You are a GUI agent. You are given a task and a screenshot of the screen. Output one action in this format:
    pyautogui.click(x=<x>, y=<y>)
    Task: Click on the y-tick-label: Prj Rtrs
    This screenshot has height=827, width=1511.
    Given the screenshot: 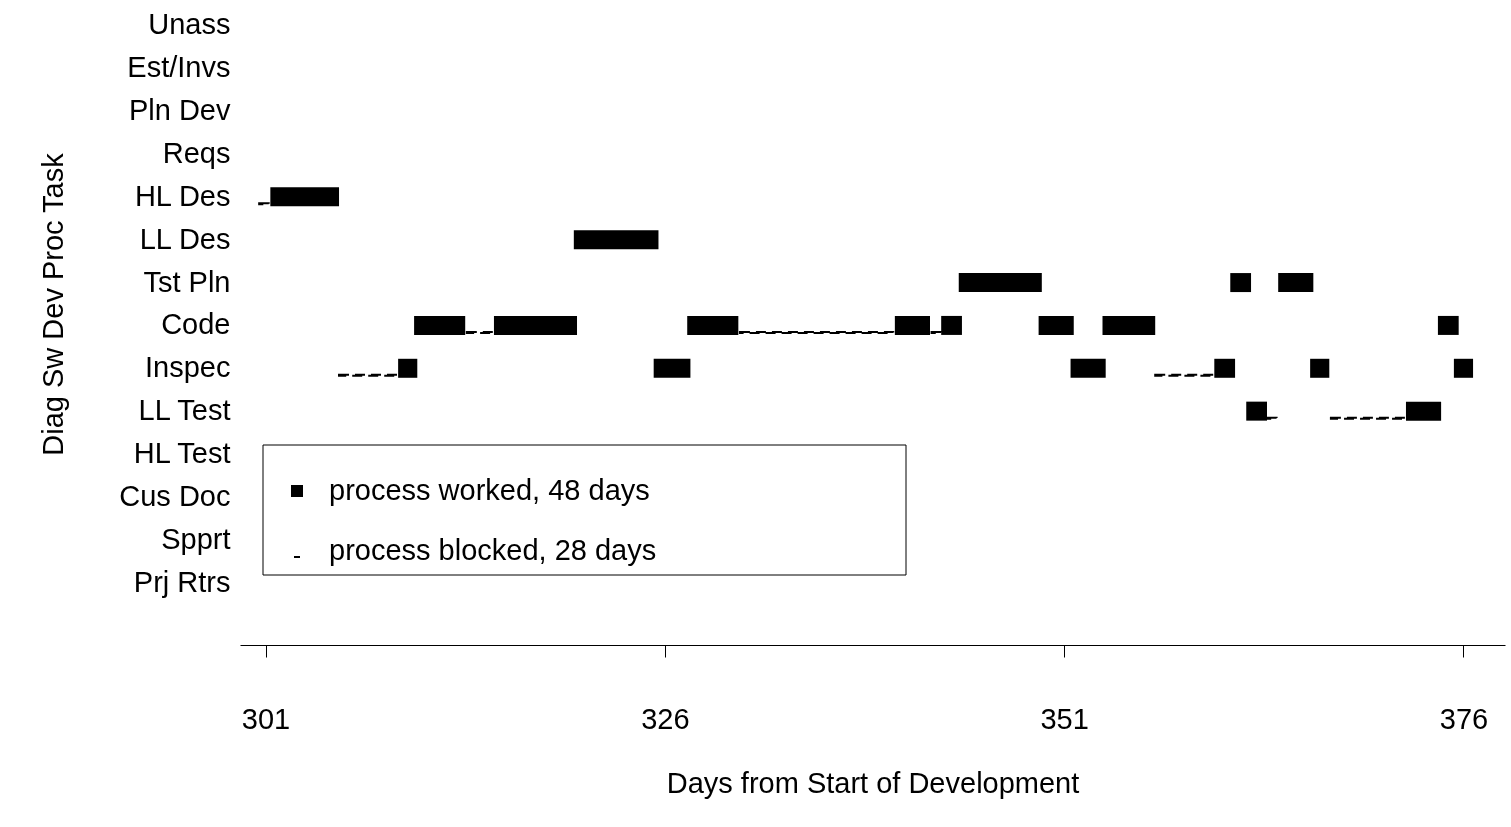 What is the action you would take?
    pyautogui.click(x=182, y=581)
    